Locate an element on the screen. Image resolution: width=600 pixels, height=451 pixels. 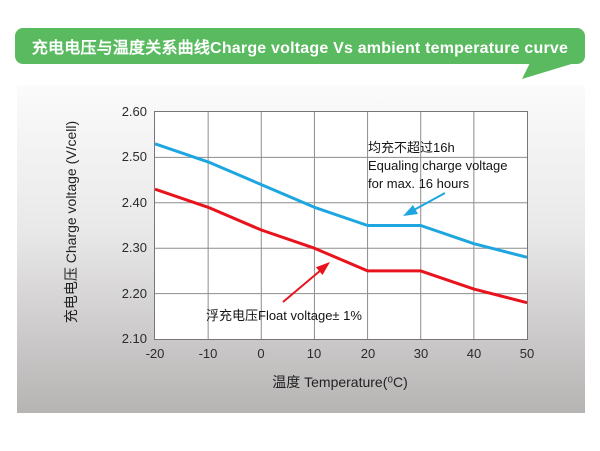
banner-tail-icon is located at coordinates (550, 70).